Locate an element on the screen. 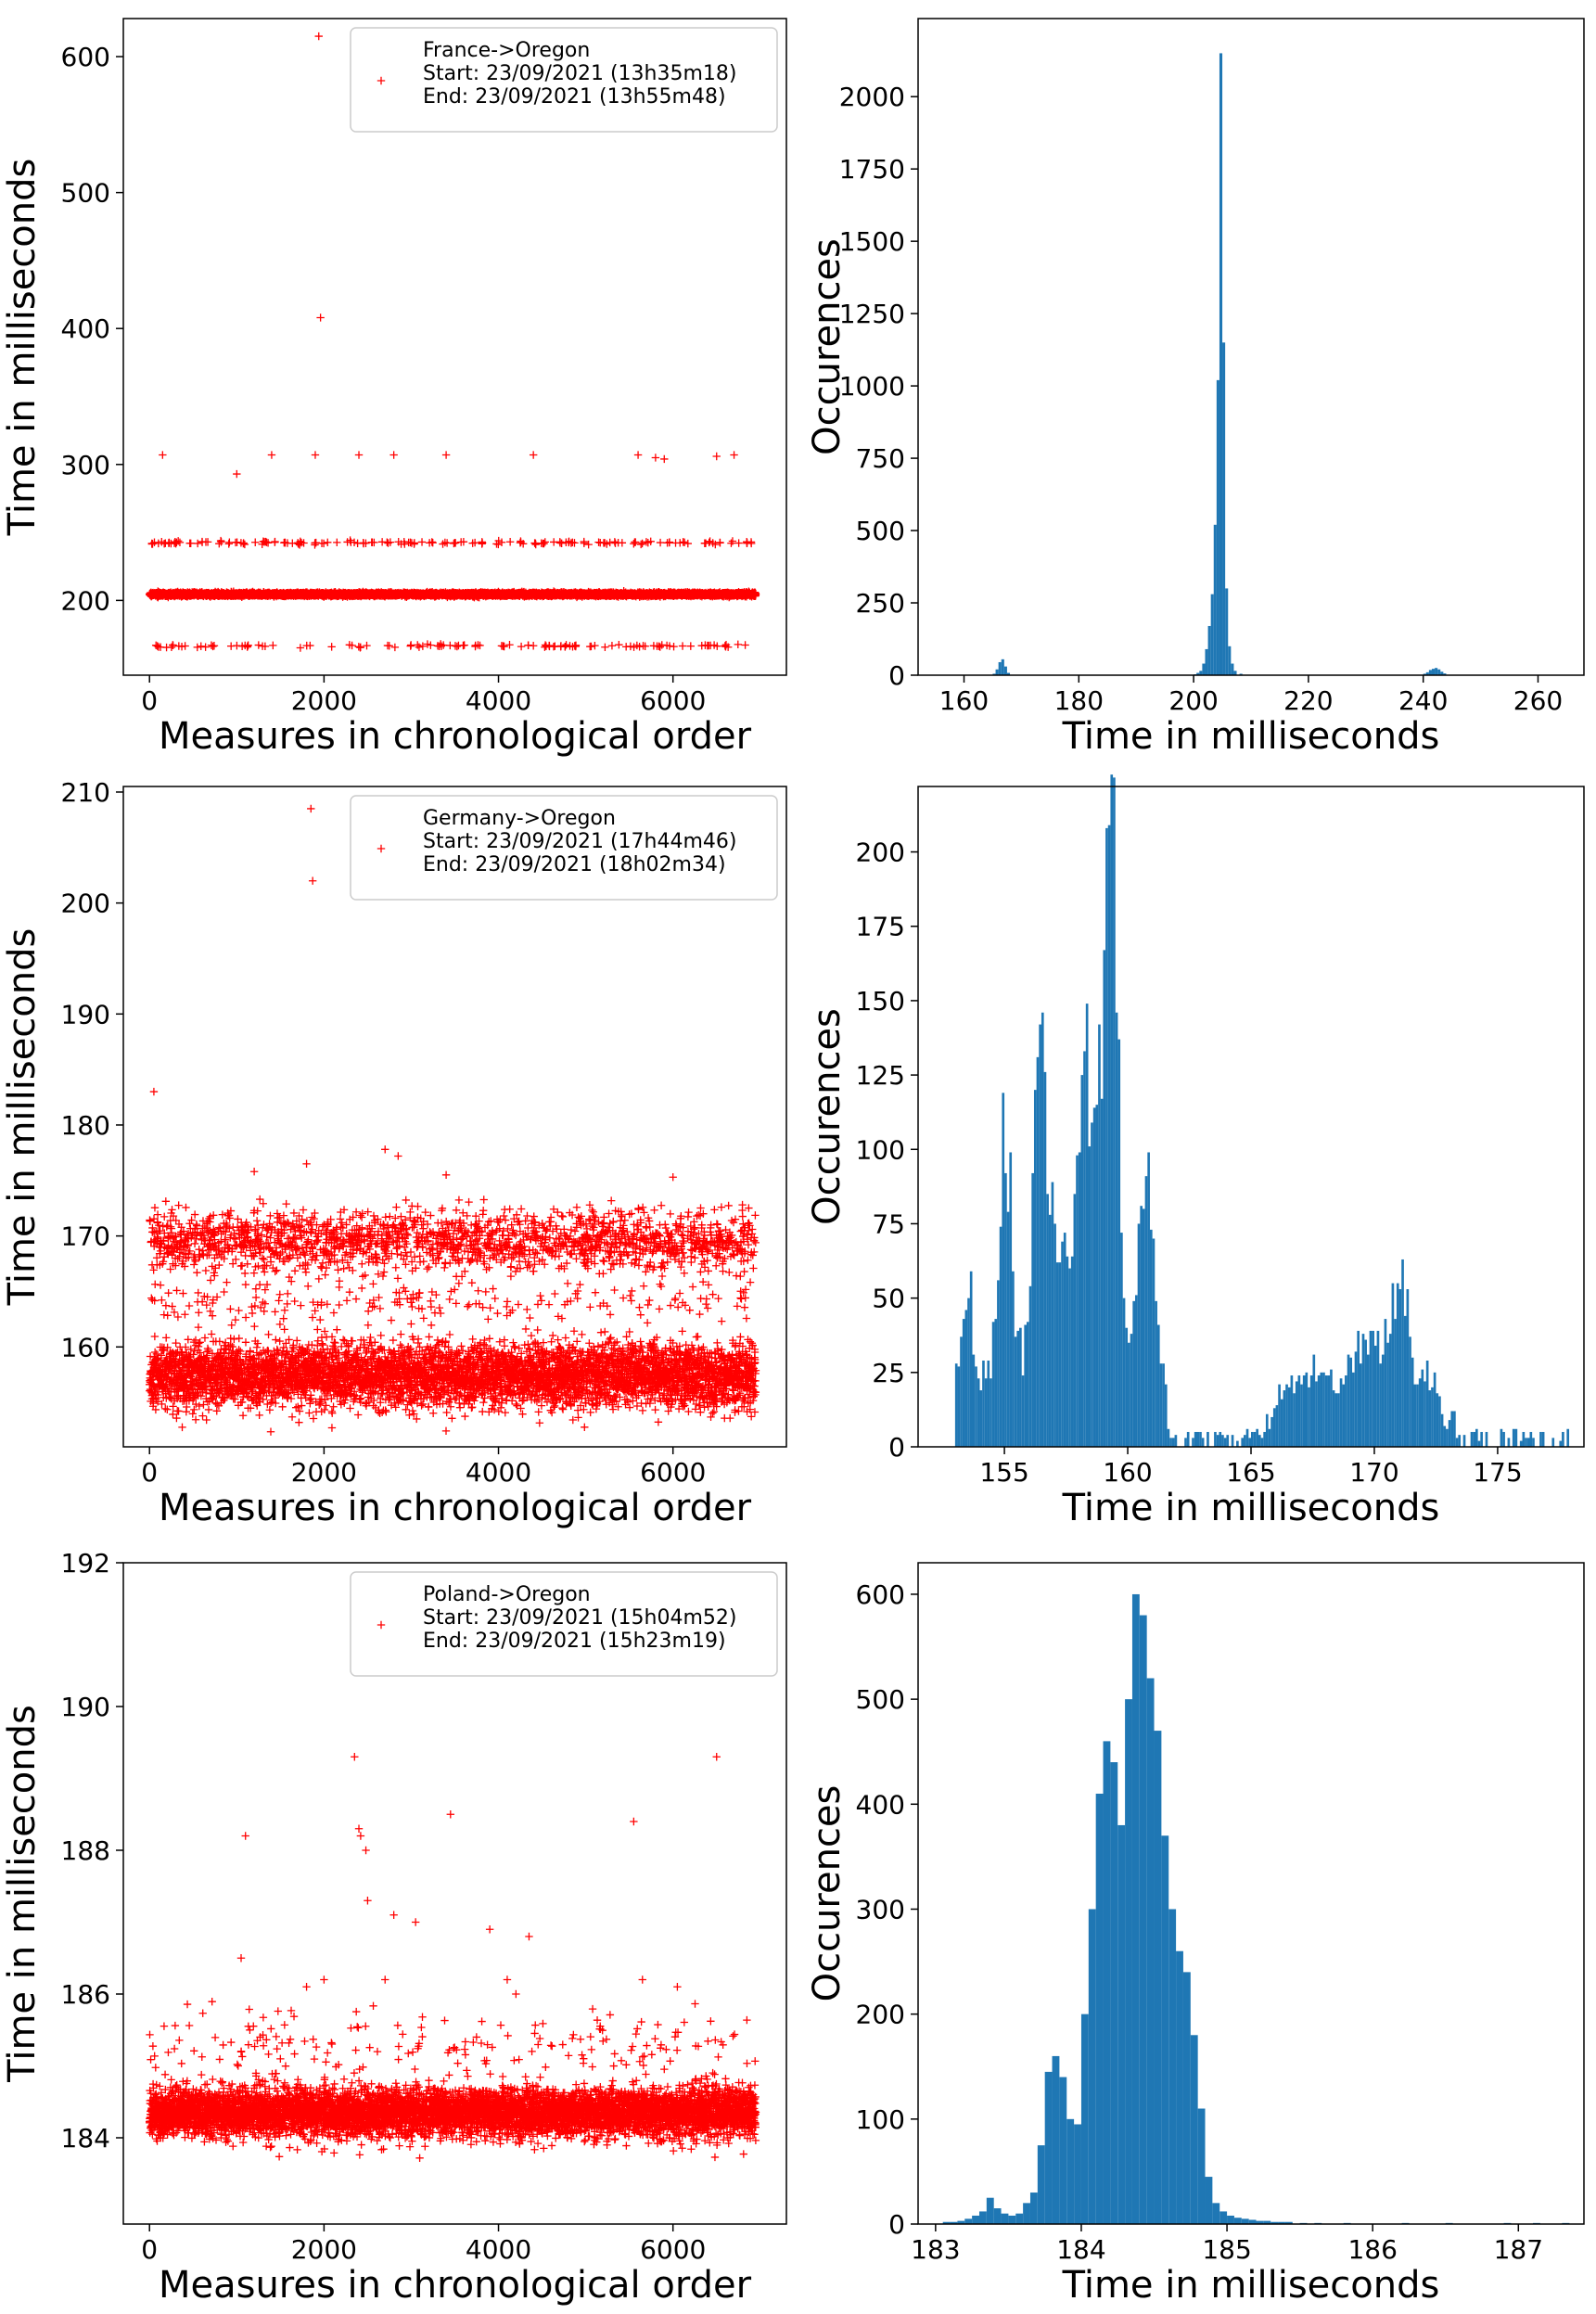 Image resolution: width=1596 pixels, height=2314 pixels. x-tick-label: 2000 is located at coordinates (324, 700).